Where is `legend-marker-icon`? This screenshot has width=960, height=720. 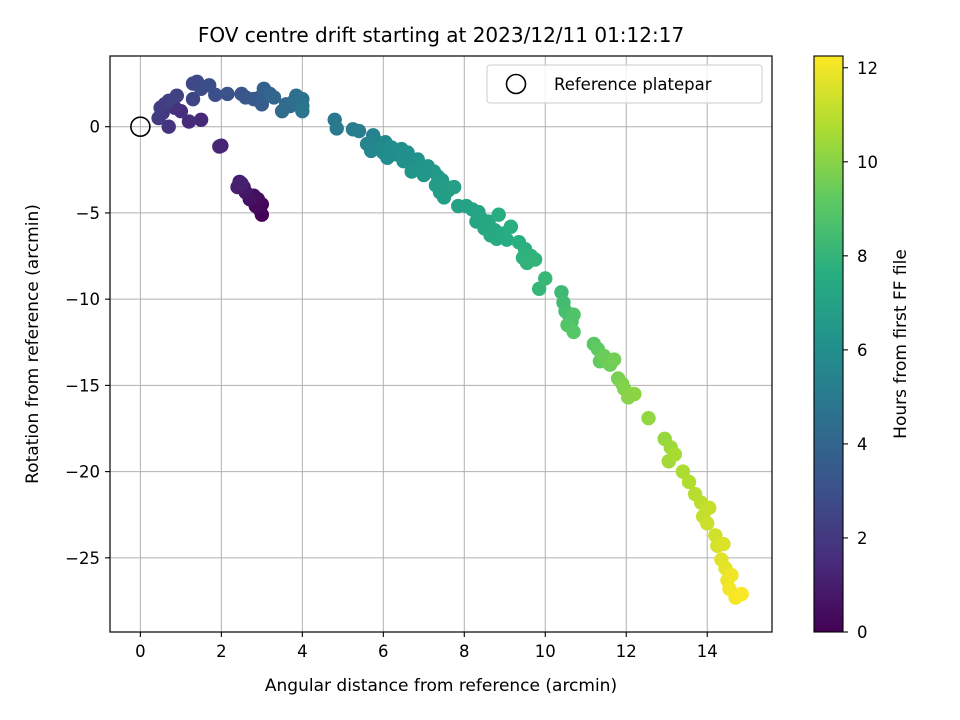
legend-marker-icon is located at coordinates (516, 84).